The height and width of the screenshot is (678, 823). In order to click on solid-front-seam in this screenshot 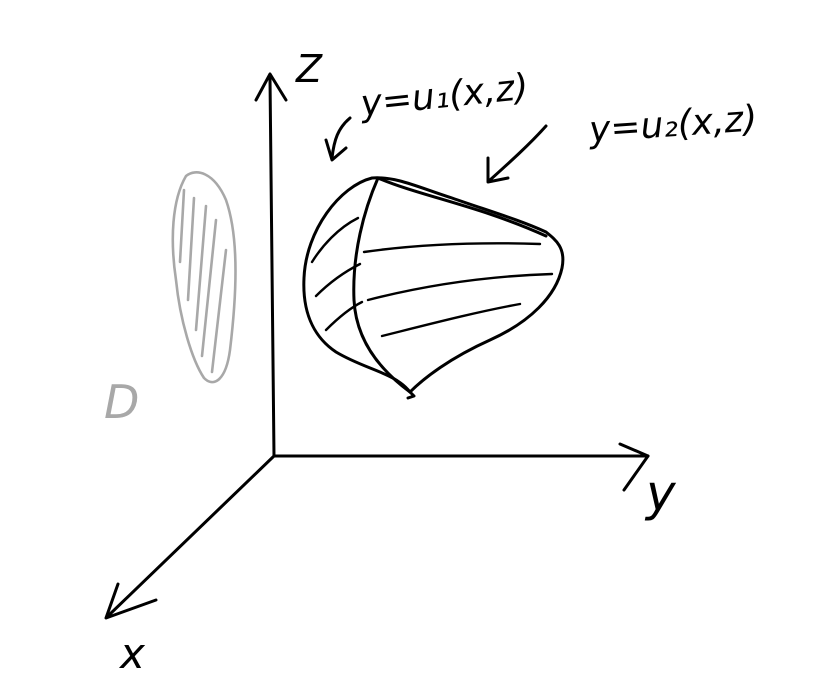, I will do `click(382, 285)`.